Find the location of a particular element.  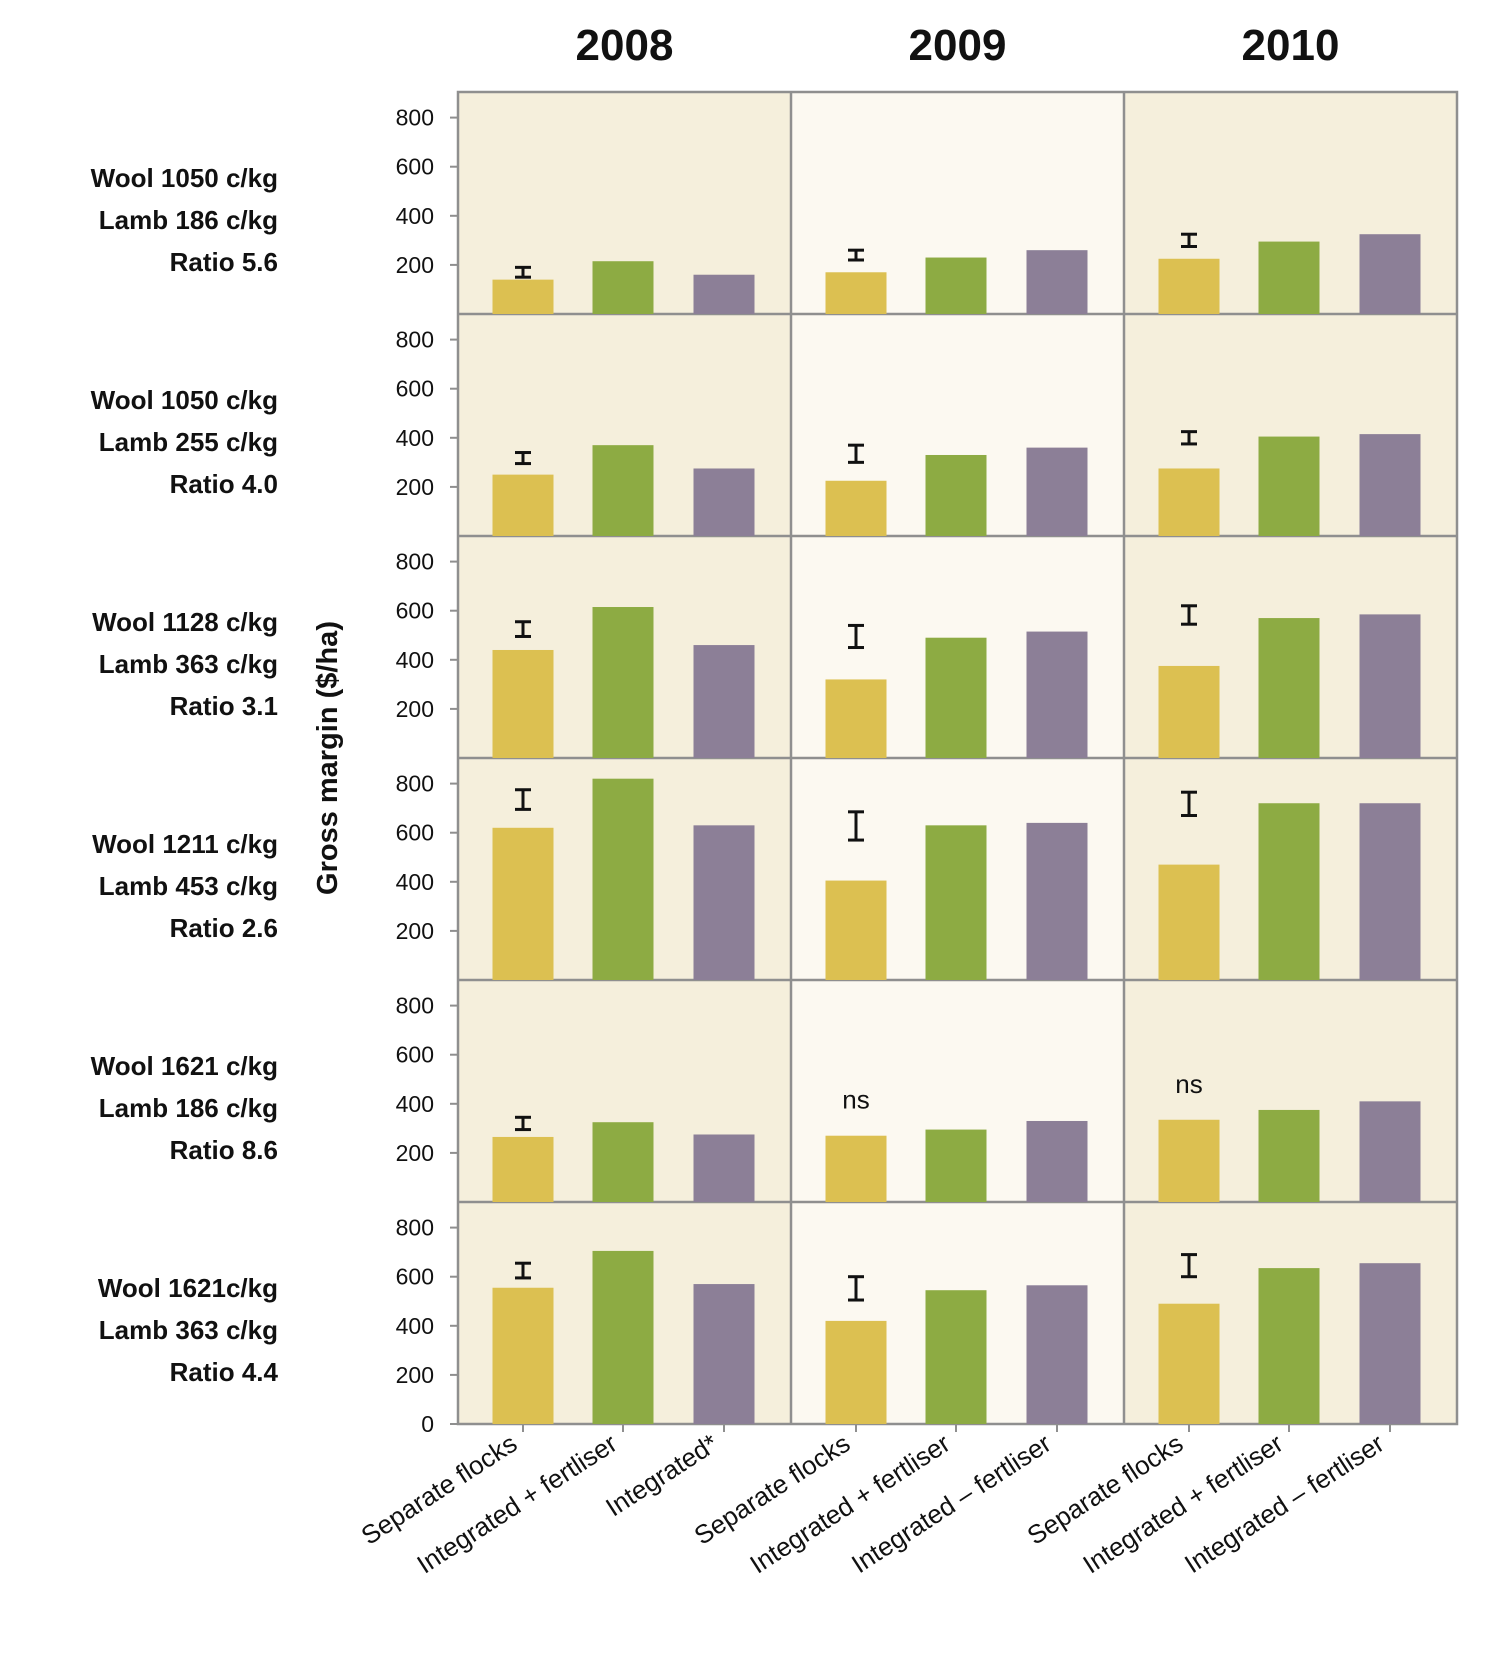

row-label-line: Ratio 8.6 is located at coordinates (224, 1150).